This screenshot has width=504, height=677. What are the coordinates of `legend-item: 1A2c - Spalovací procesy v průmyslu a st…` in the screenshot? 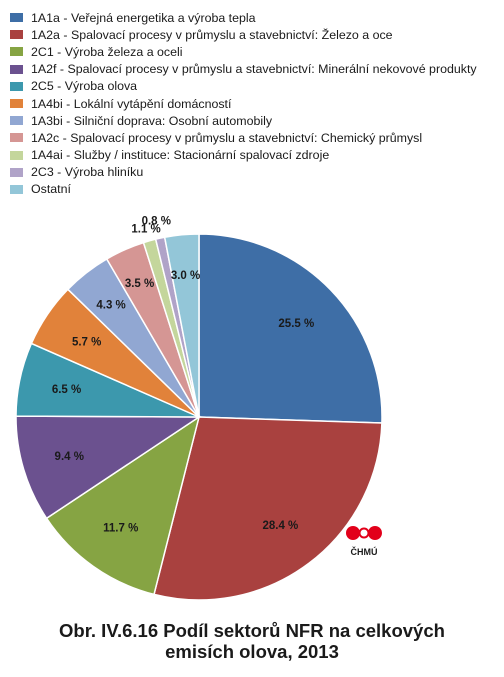 It's located at (255, 137).